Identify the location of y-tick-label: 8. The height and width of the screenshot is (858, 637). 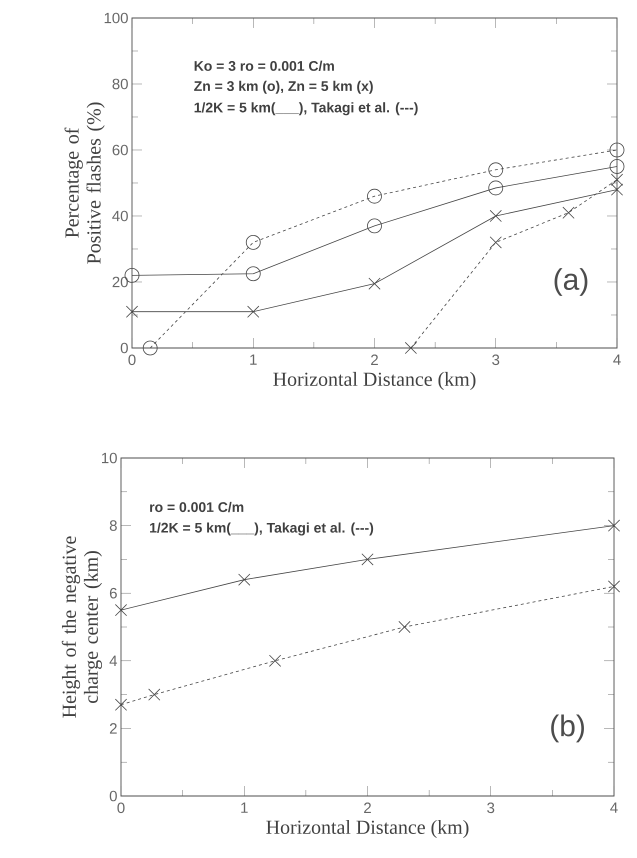
(113, 525).